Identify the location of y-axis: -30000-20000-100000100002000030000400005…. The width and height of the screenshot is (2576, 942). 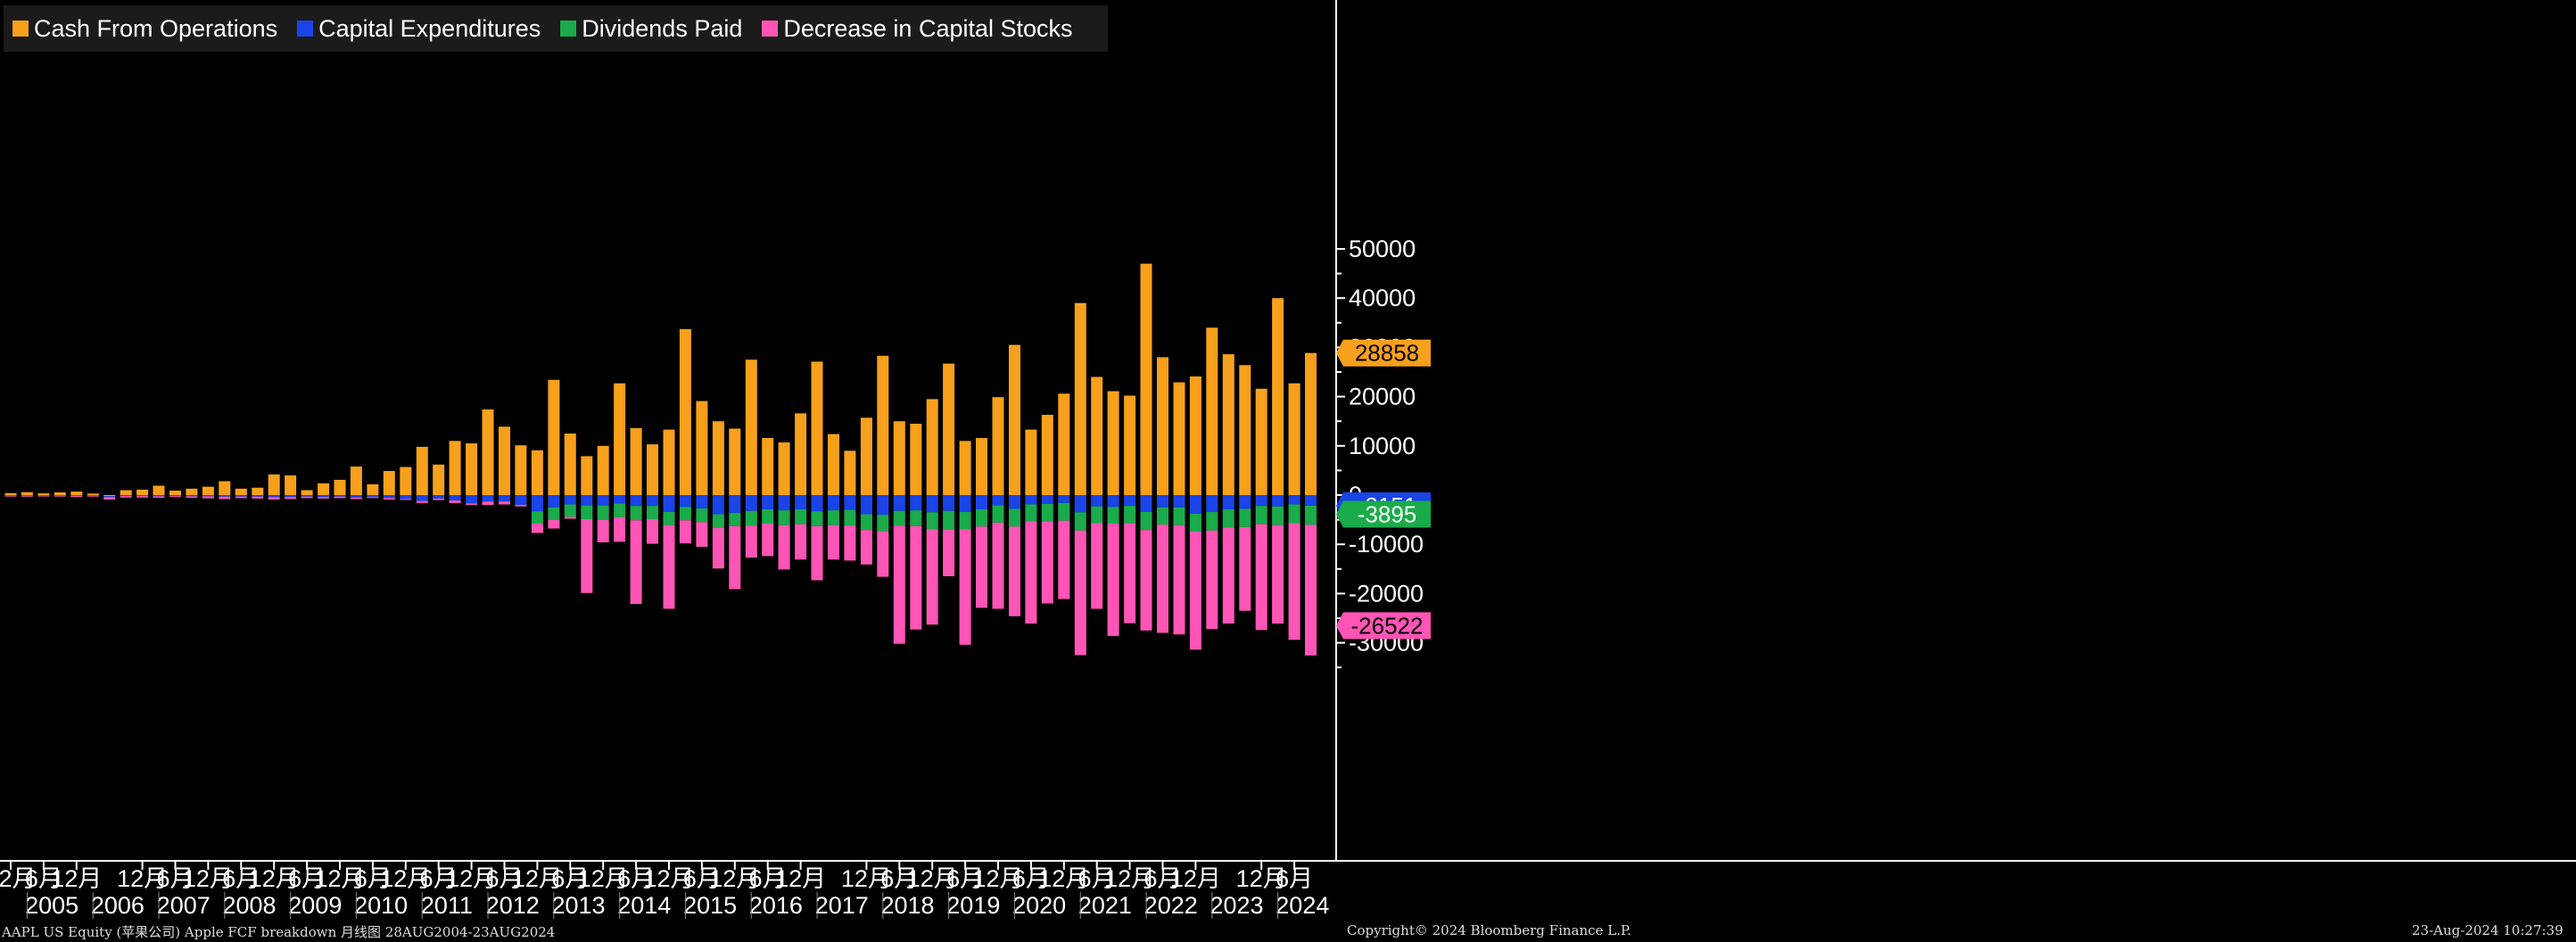
(1380, 430).